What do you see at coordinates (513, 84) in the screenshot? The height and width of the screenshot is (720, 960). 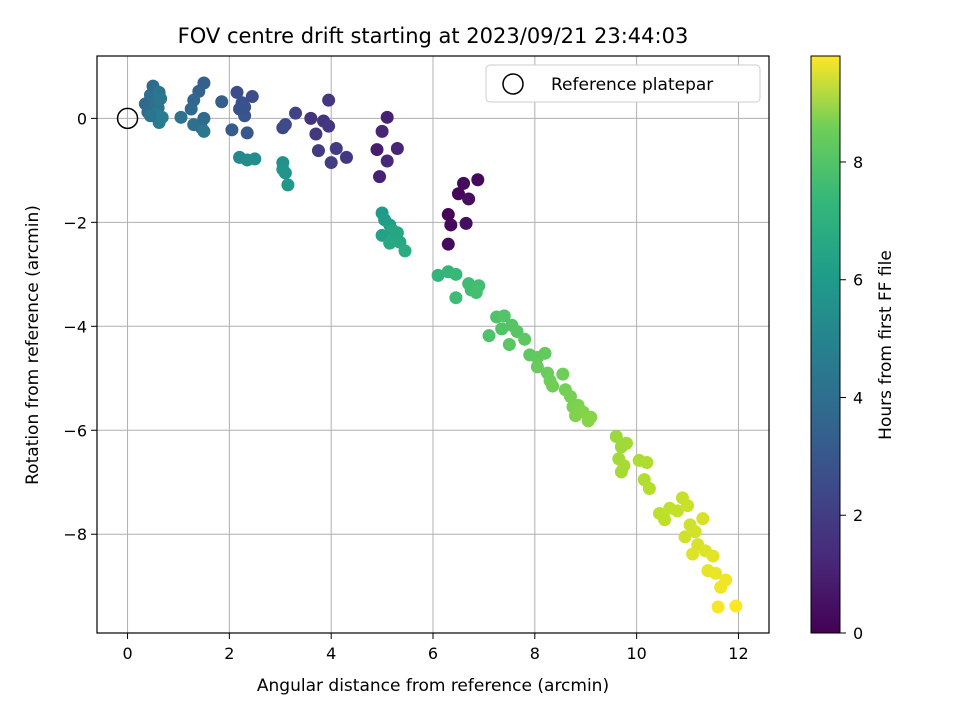 I see `legend-marker` at bounding box center [513, 84].